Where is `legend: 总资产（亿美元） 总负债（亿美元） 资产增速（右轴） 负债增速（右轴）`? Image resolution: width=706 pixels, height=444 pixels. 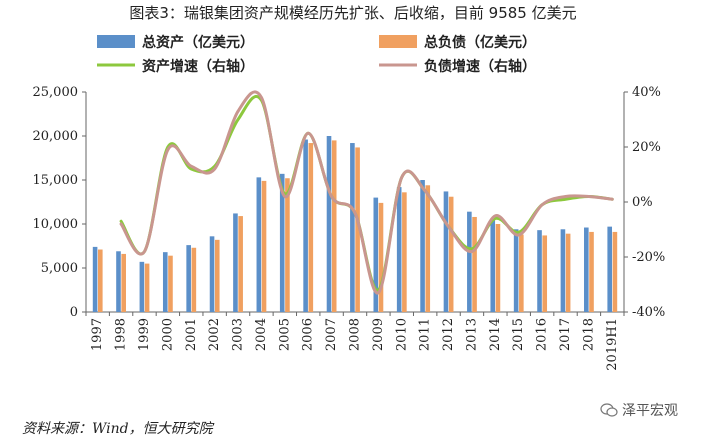 legend: 总资产（亿美元） 总负债（亿美元） 资产增速（右轴） 负债增速（右轴） is located at coordinates (316, 54).